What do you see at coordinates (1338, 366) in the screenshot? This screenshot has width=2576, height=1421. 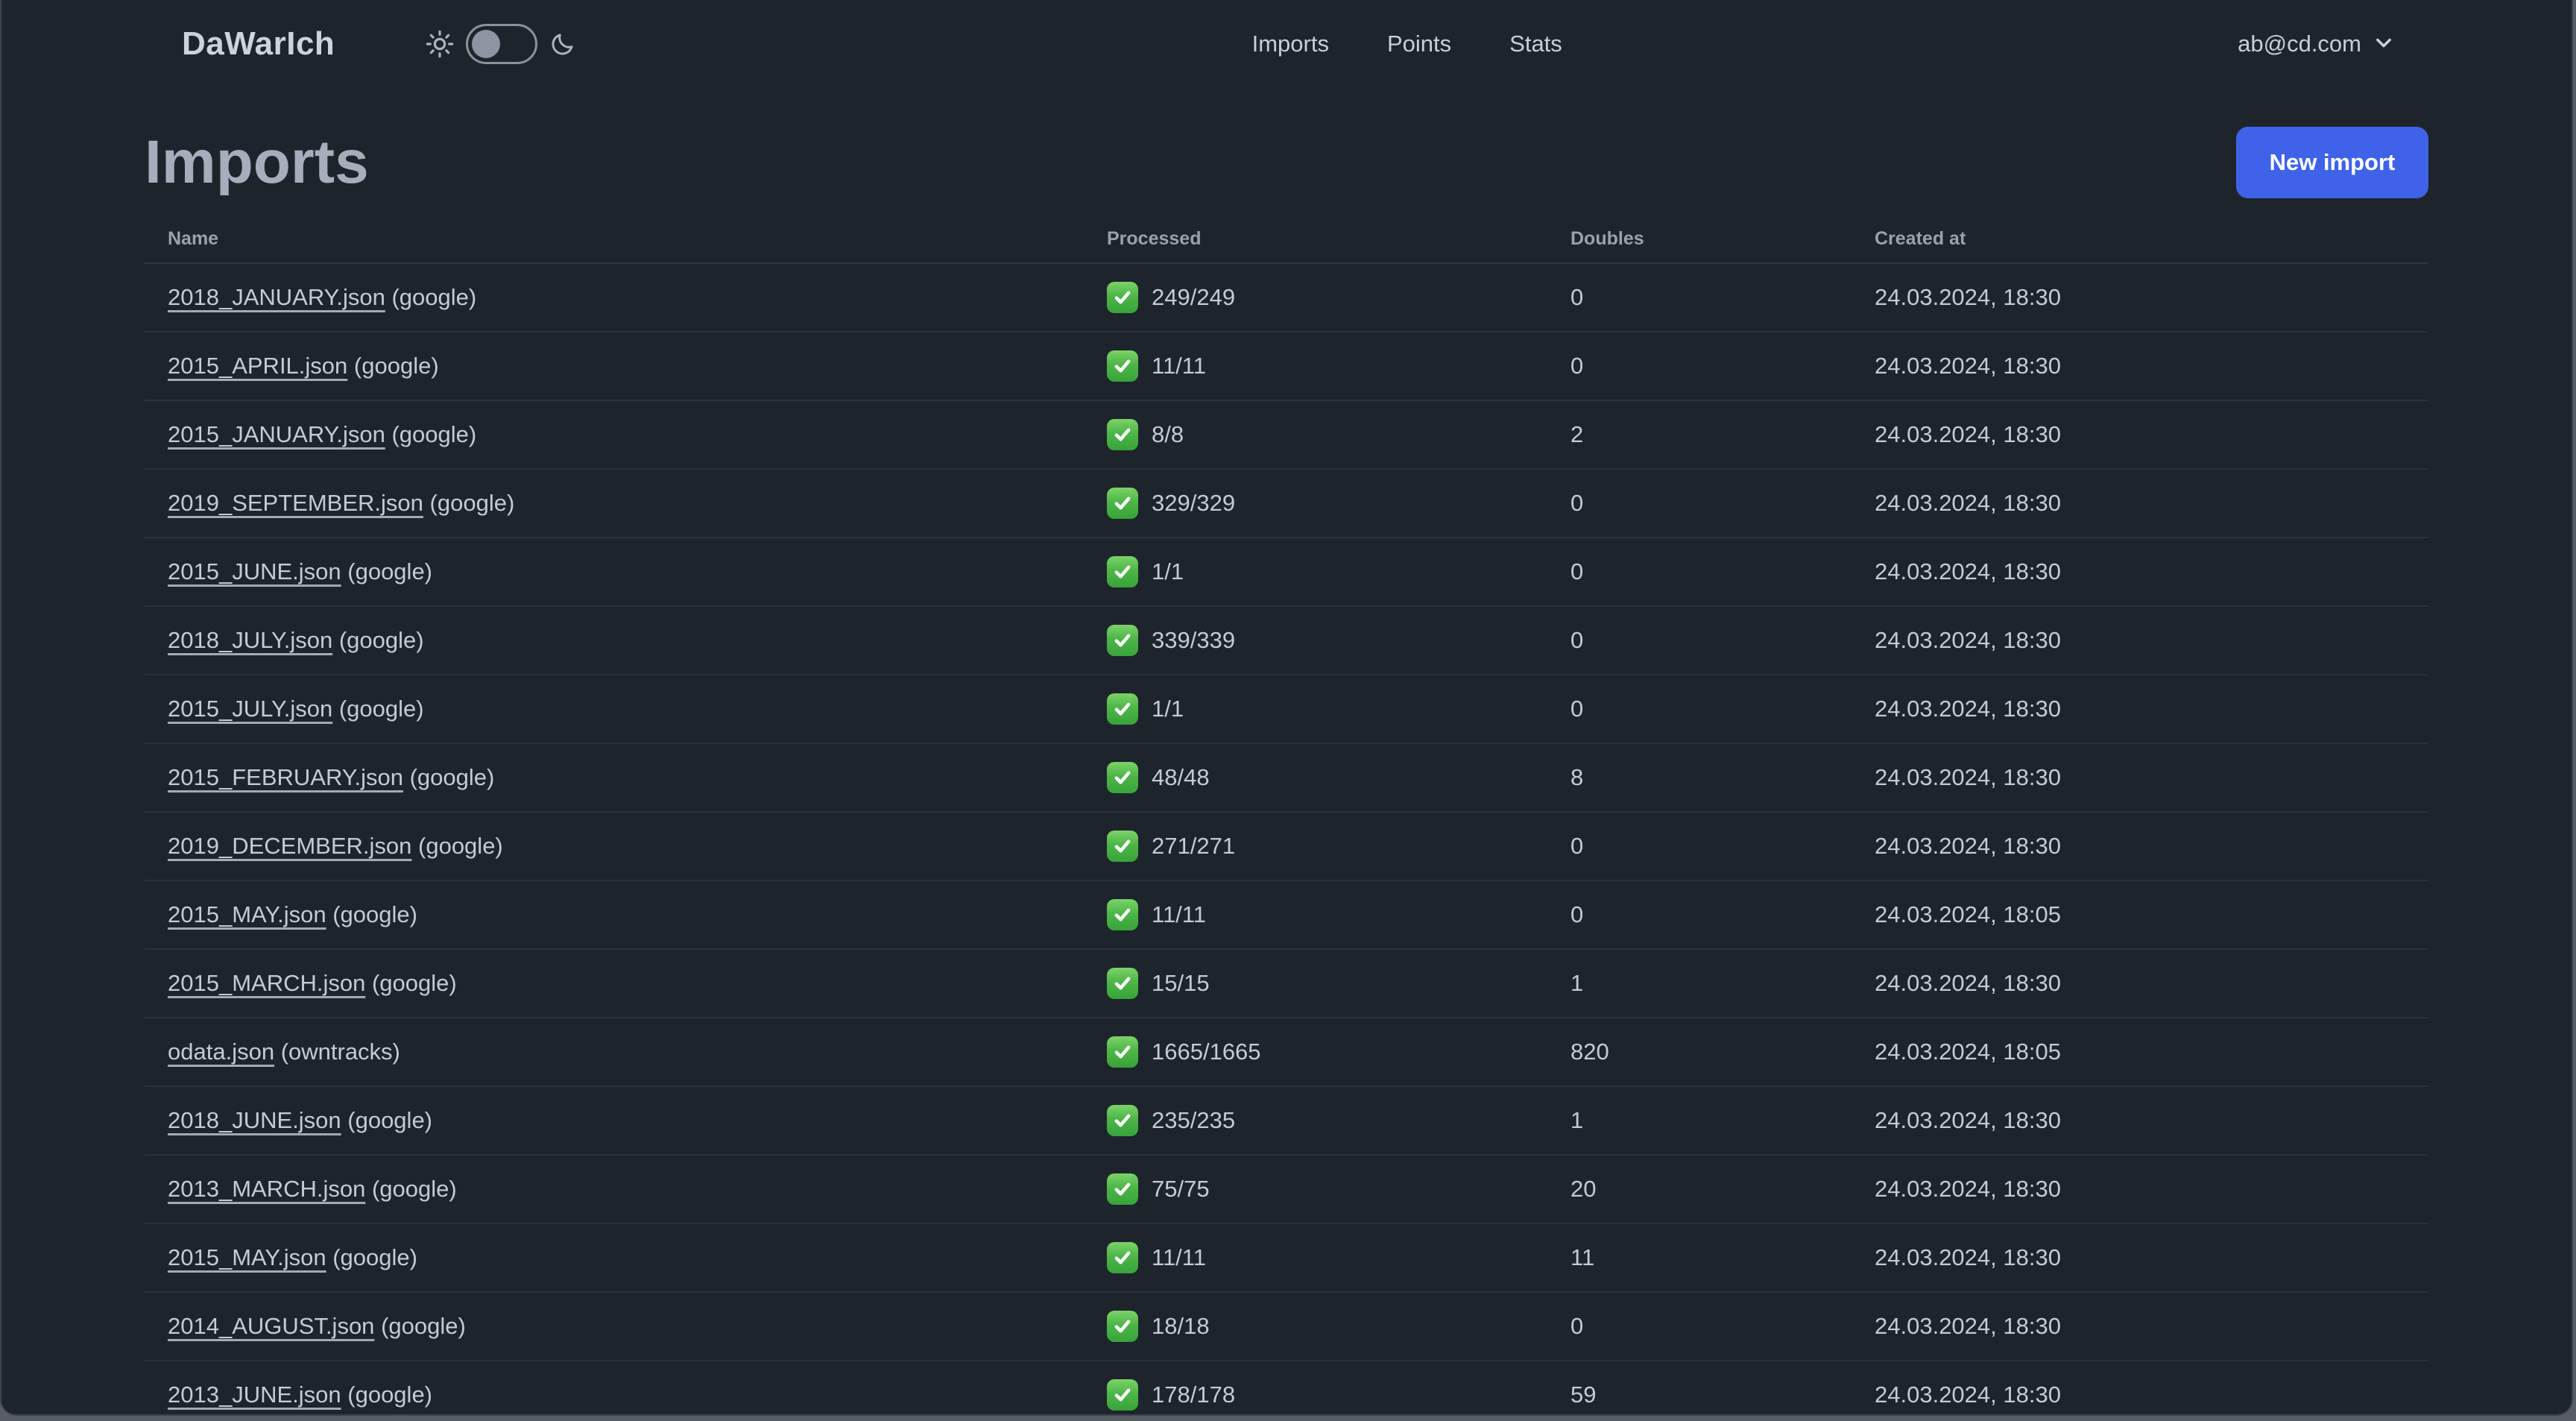 I see `import-processed-cell: 11/11` at bounding box center [1338, 366].